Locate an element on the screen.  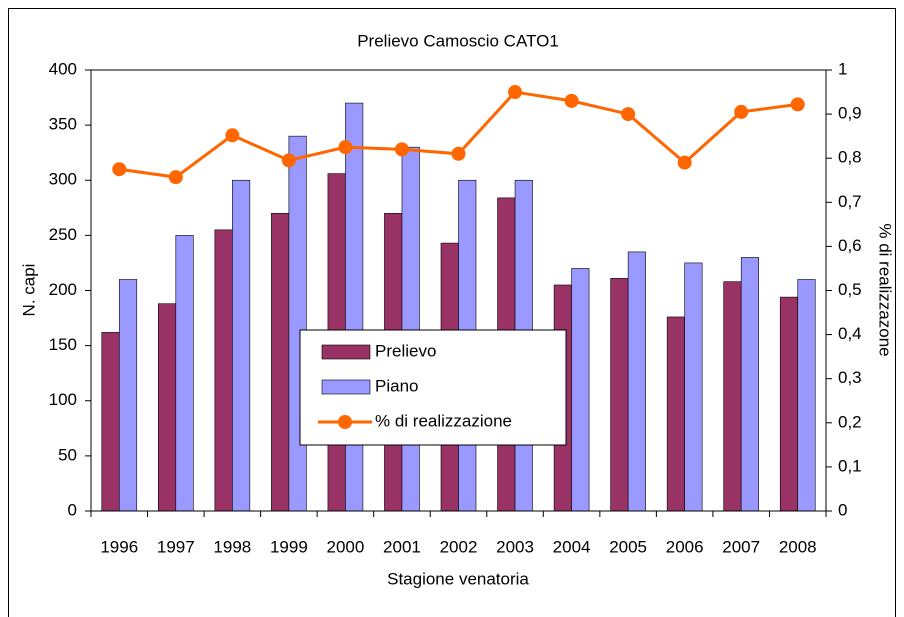
y-tick-label: 150 is located at coordinates (63, 344).